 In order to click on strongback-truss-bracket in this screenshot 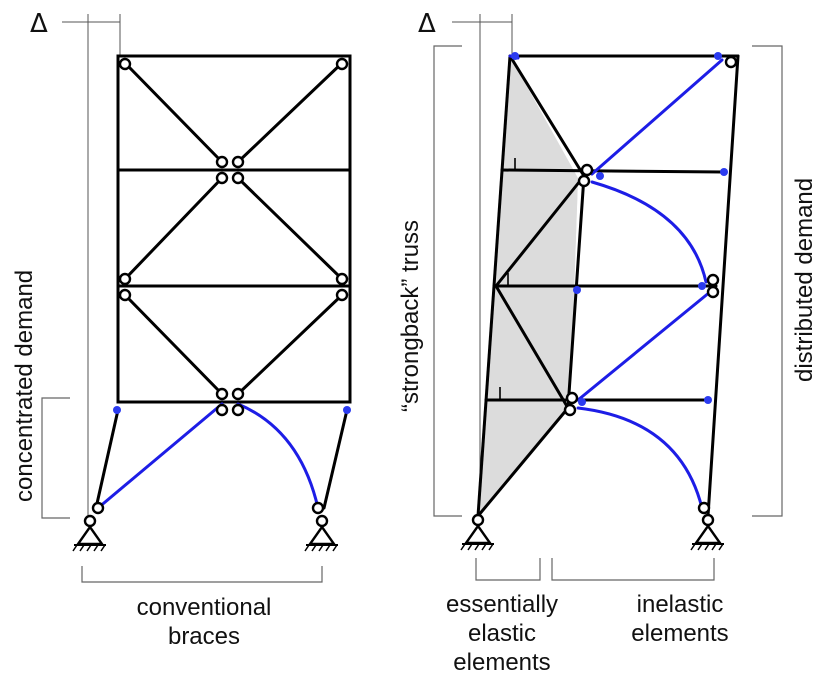, I will do `click(447, 281)`.